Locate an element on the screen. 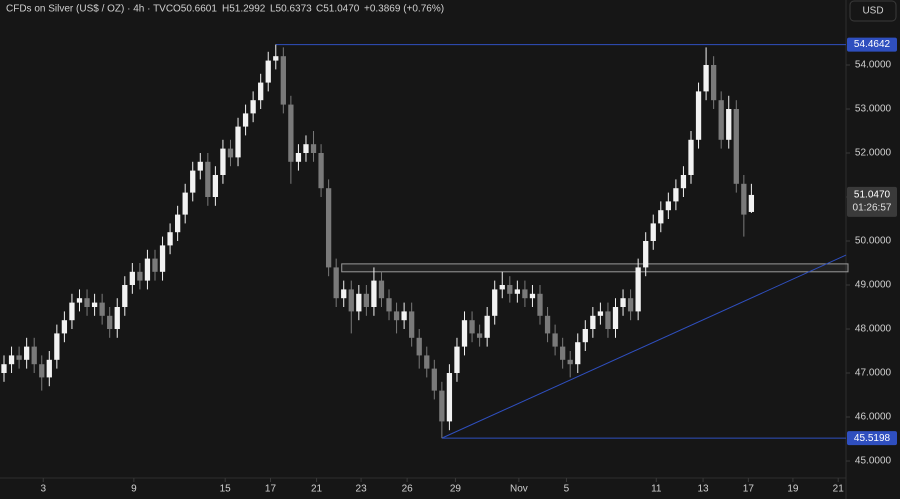 This screenshot has height=499, width=900. y-tick-label: 53.0000 is located at coordinates (873, 109).